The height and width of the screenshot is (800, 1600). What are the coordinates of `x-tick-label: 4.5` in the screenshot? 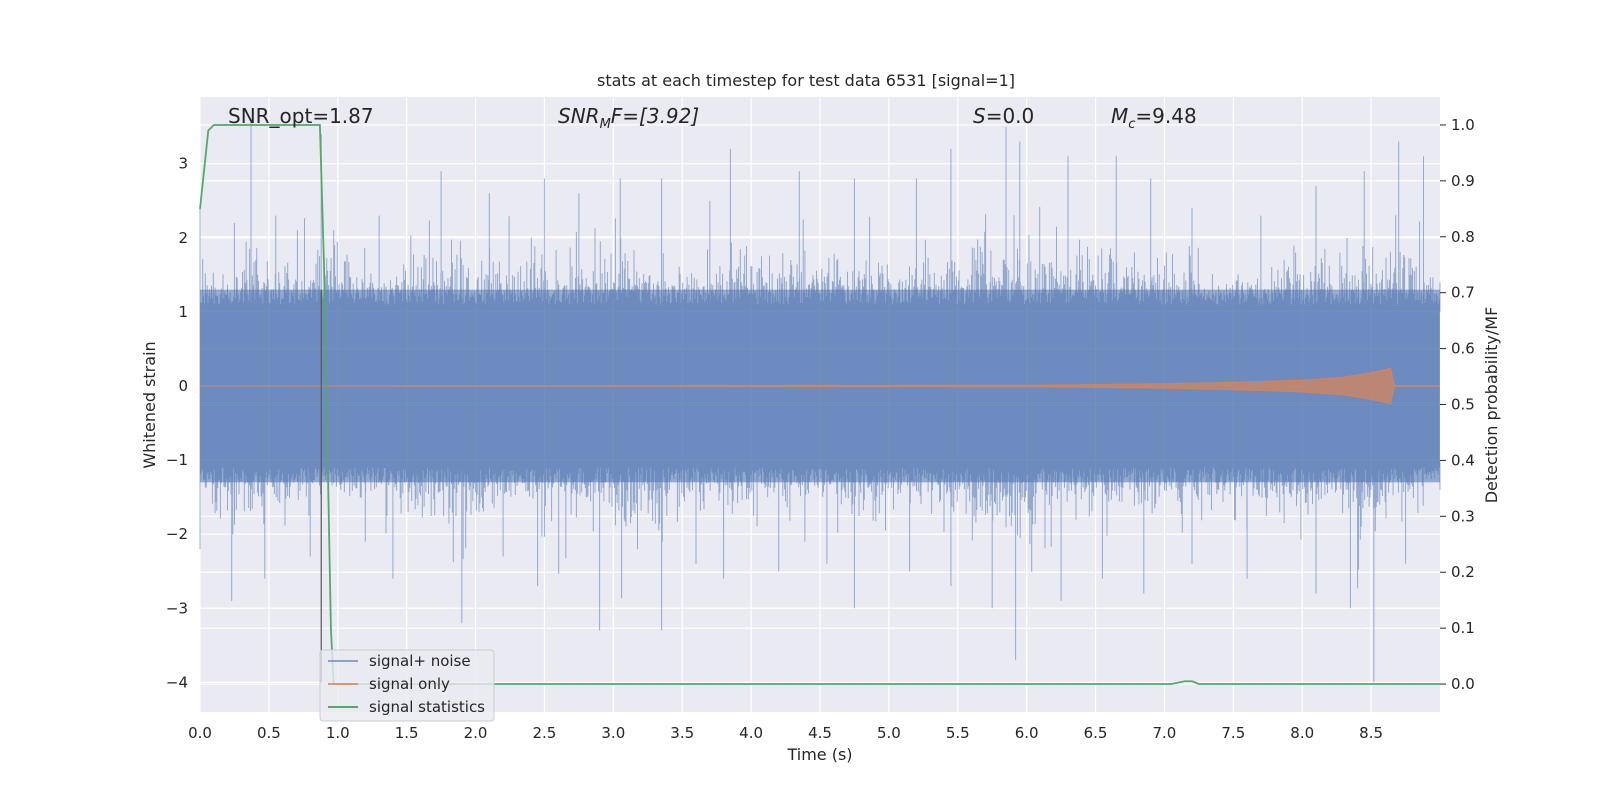 It's located at (820, 733).